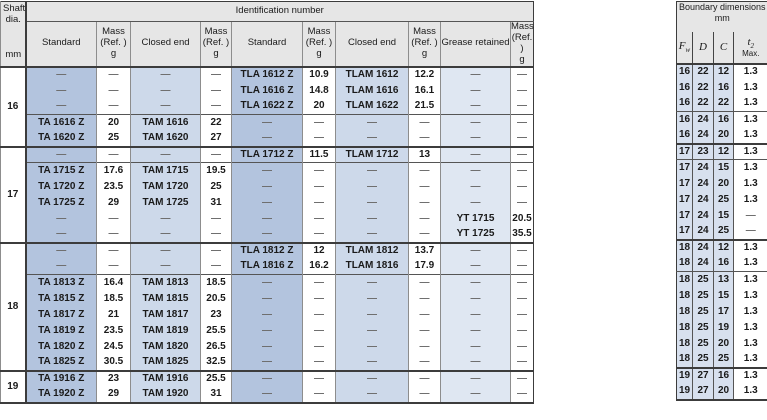 This screenshot has height=420, width=767. Describe the element at coordinates (721, 119) in the screenshot. I see `boundary-table-row: 16 24 16 1.3` at that location.